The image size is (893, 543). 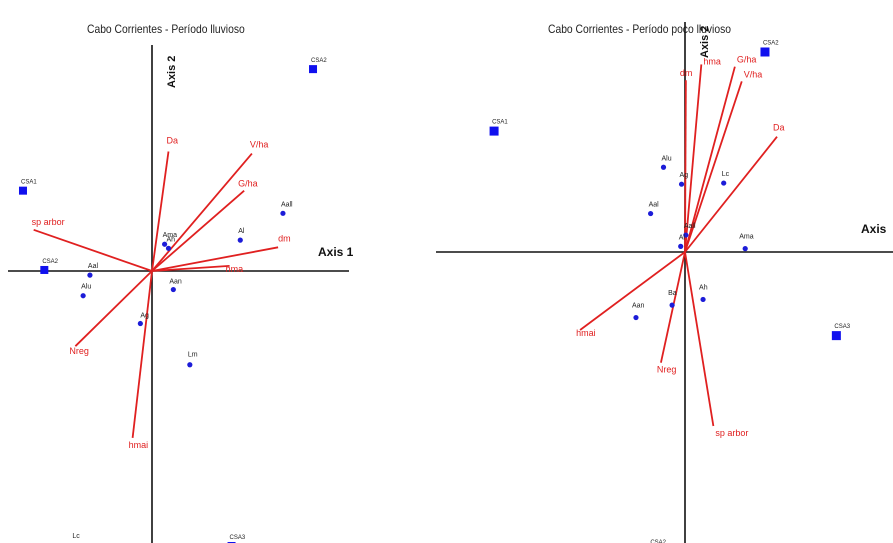 What do you see at coordinates (166, 29) in the screenshot?
I see `chart-title: Cabo Corrientes - Período lluvioso` at bounding box center [166, 29].